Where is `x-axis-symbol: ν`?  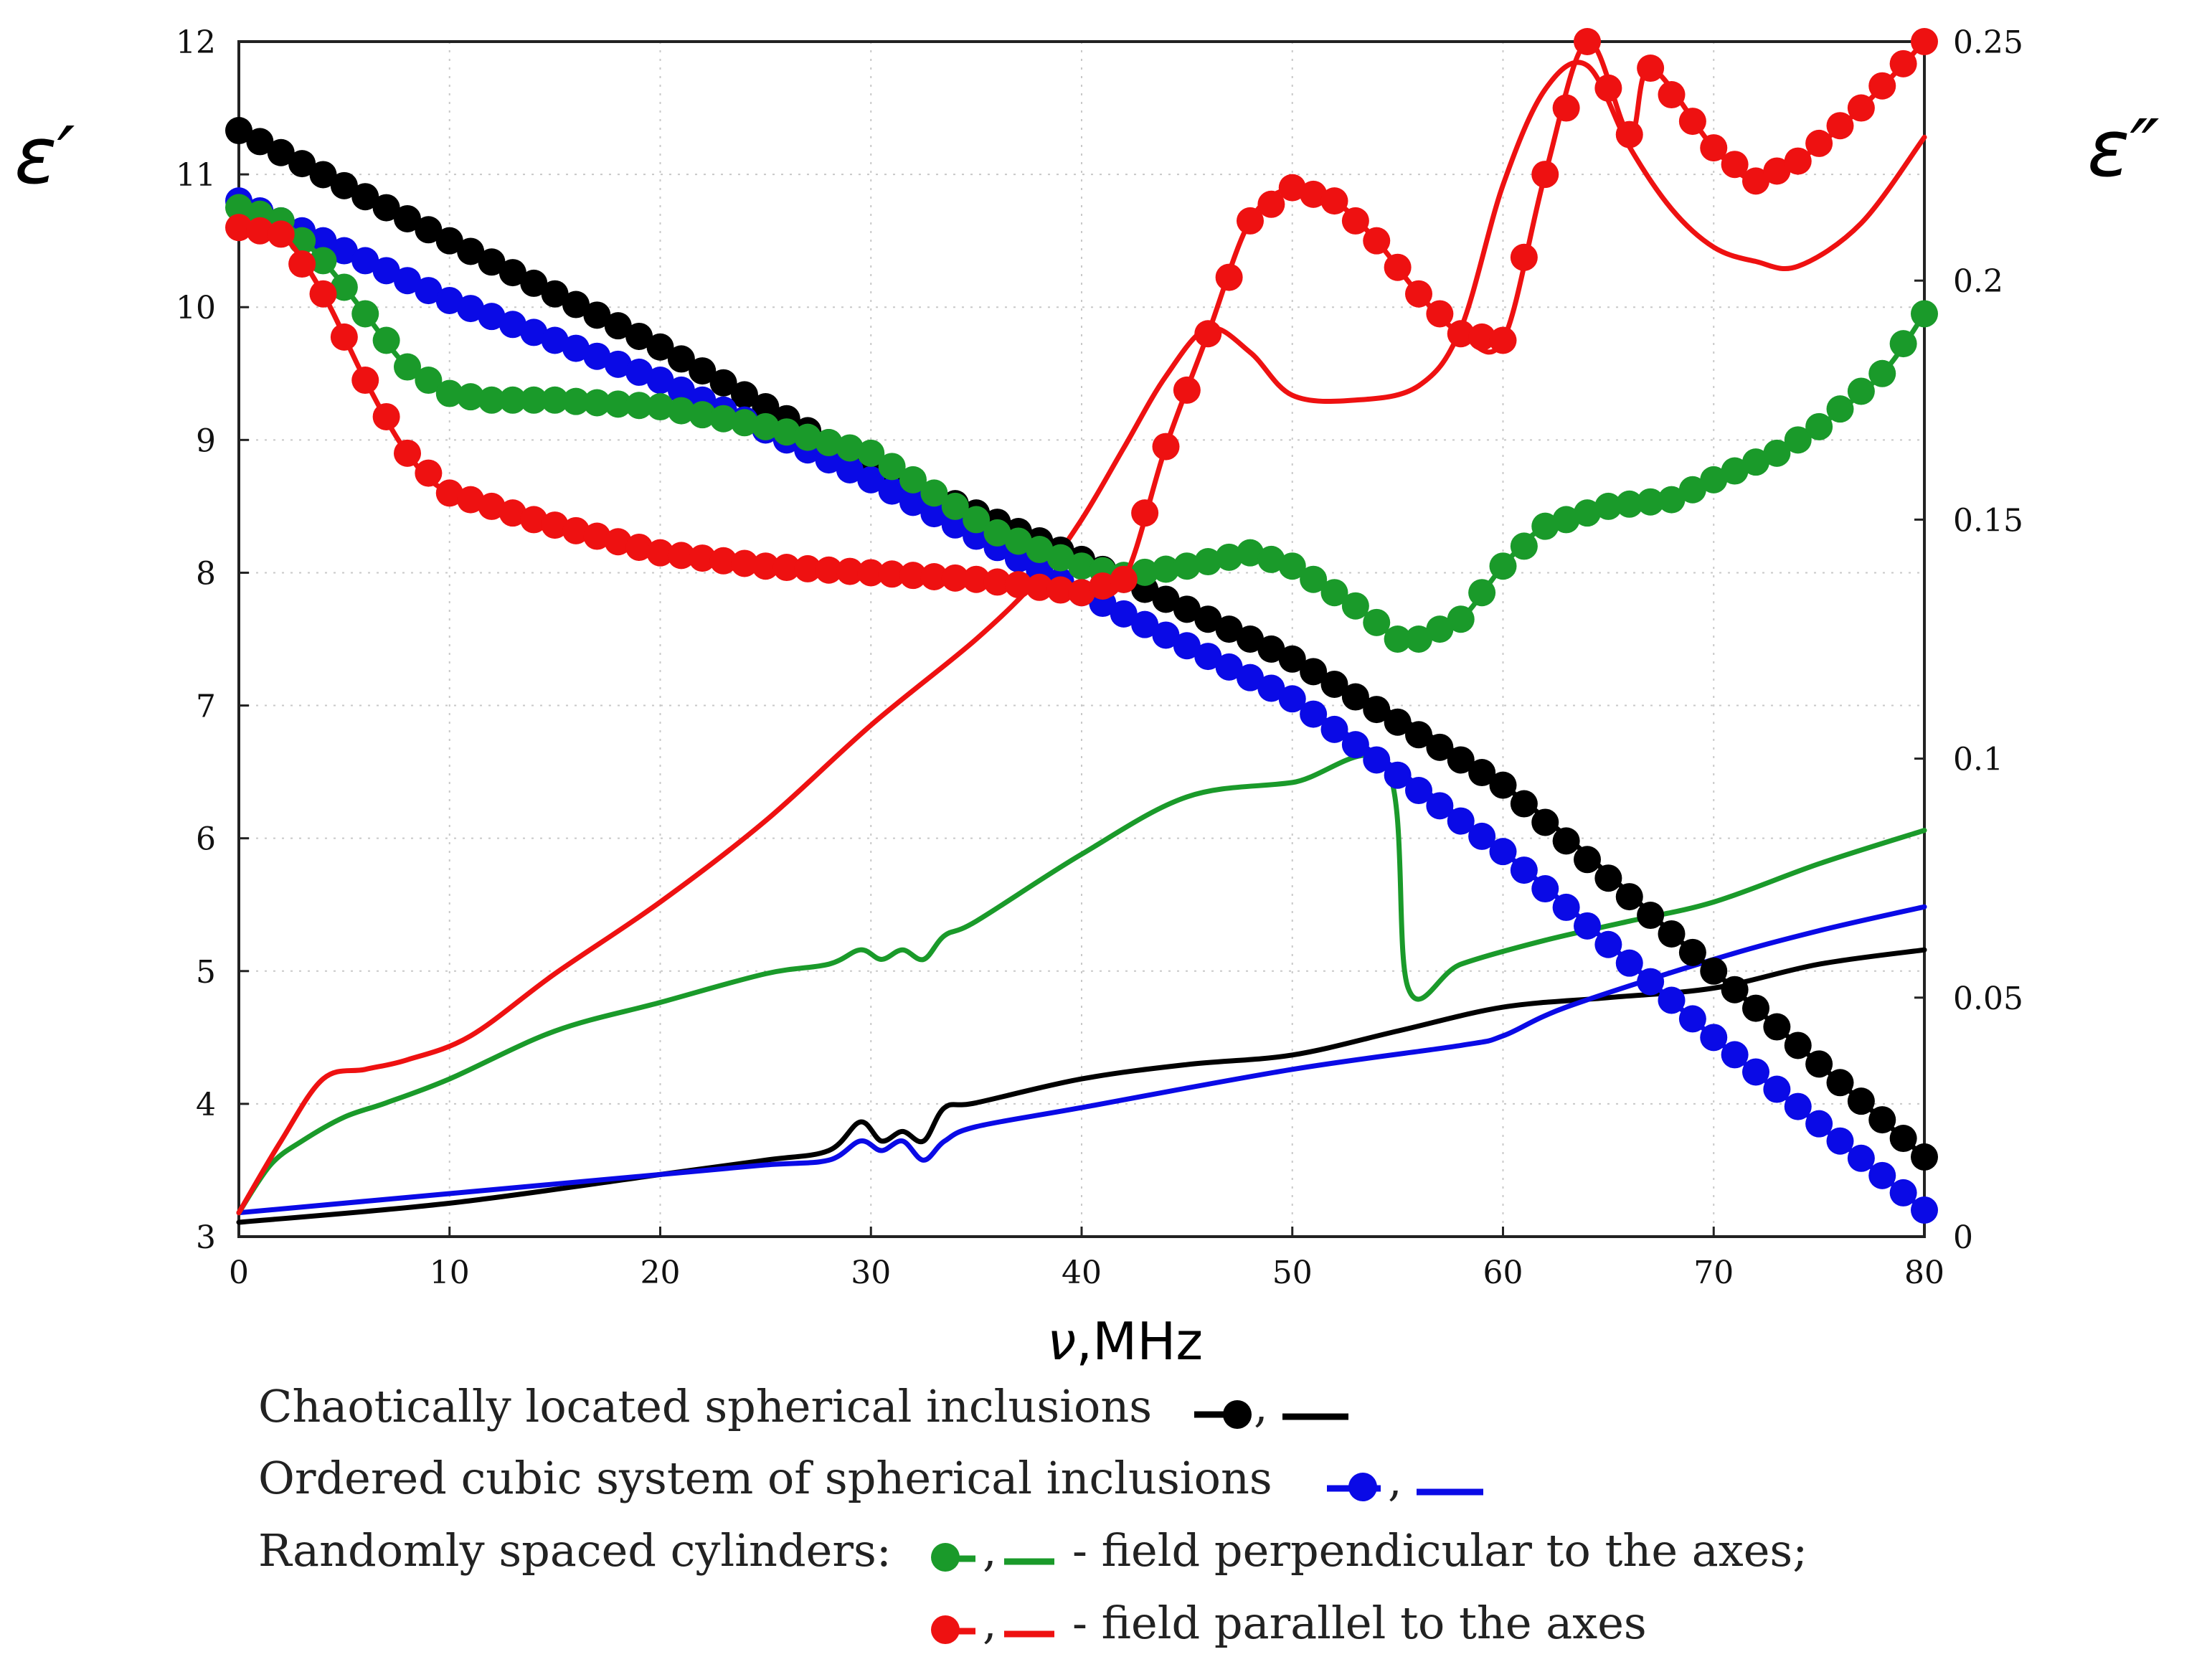
x-axis-symbol: ν is located at coordinates (1061, 1341).